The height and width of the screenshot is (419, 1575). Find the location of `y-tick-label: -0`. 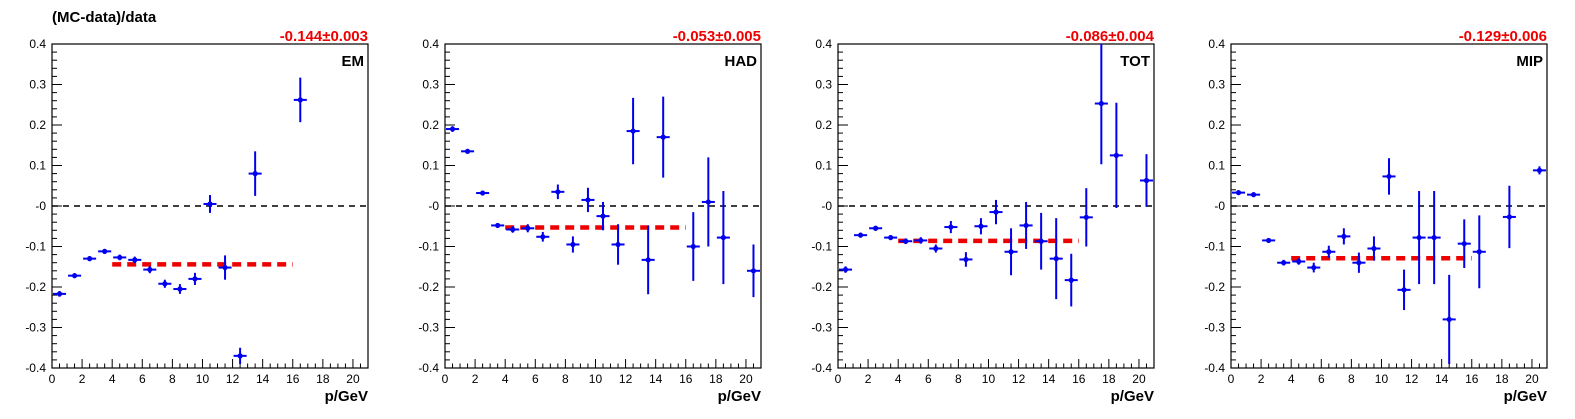

y-tick-label: -0 is located at coordinates (433, 206).